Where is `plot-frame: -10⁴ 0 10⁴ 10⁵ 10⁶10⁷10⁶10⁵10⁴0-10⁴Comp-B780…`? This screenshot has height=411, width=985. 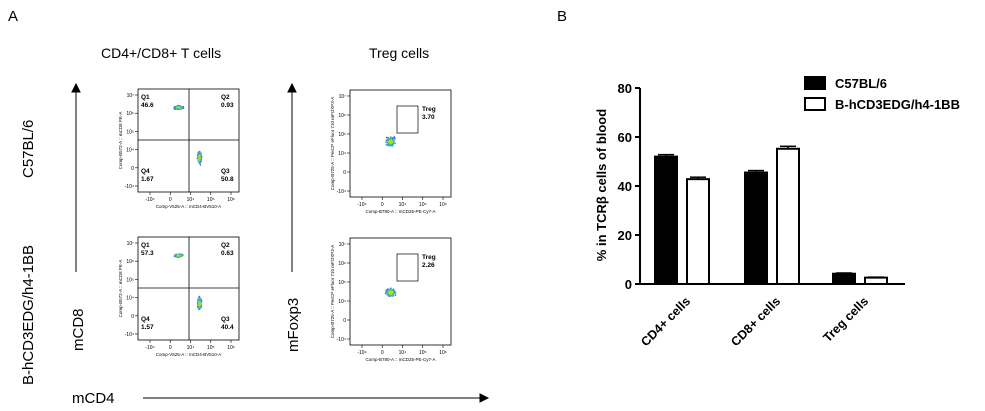 plot-frame: -10⁴ 0 10⁴ 10⁵ 10⁶10⁷10⁶10⁵10⁴0-10⁴Comp-B780… is located at coordinates (391, 151).